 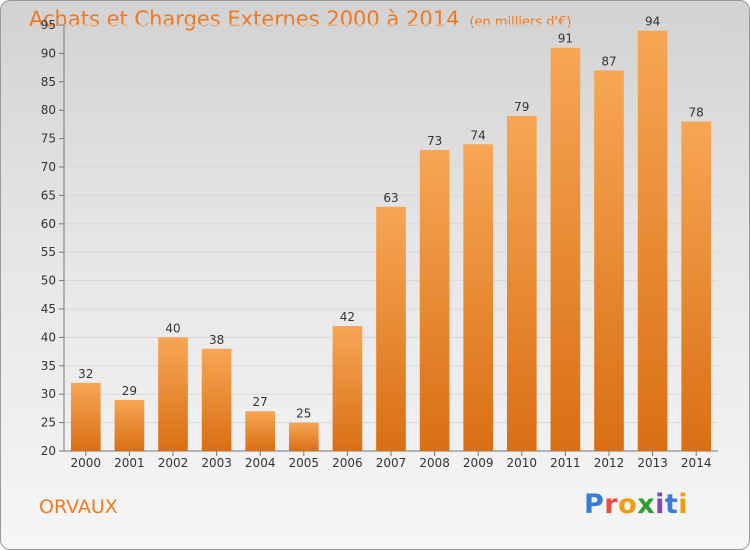 What do you see at coordinates (86, 463) in the screenshot?
I see `x-tick-label: 2000` at bounding box center [86, 463].